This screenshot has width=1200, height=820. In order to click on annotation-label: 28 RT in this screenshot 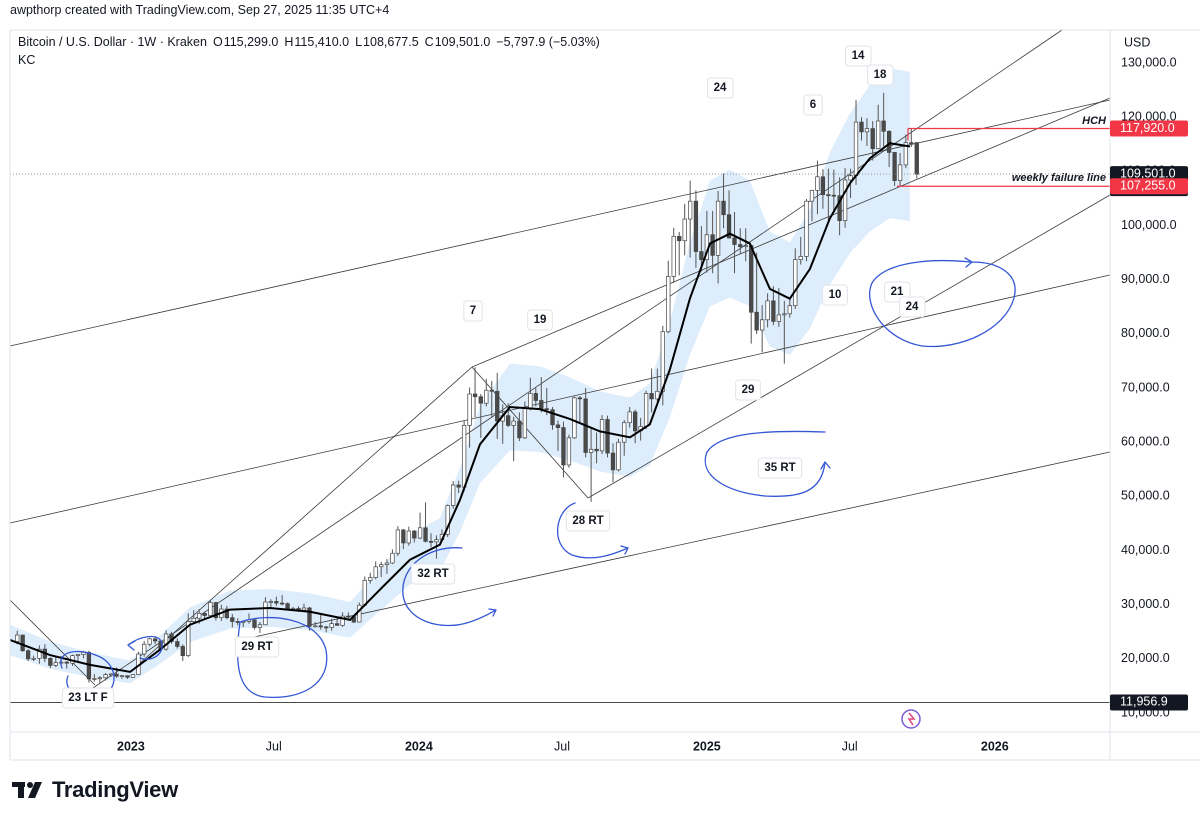, I will do `click(587, 521)`.